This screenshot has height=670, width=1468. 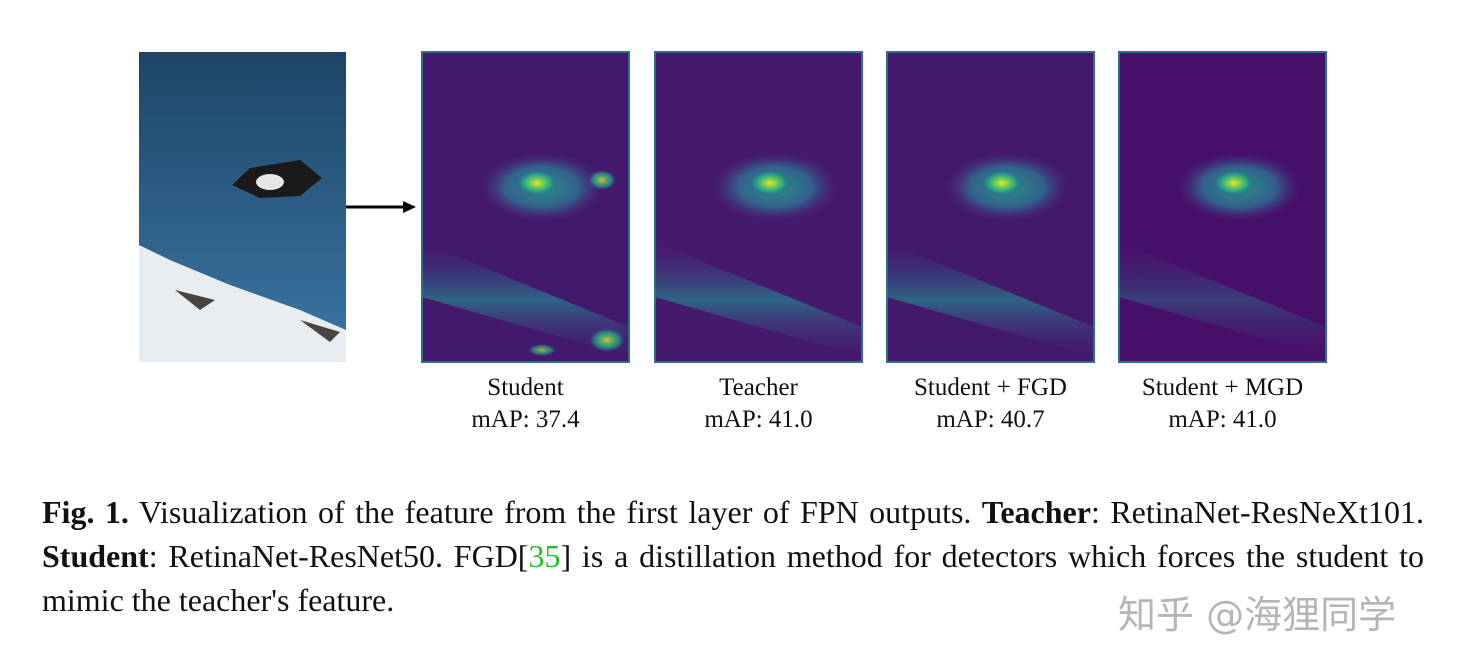 I want to click on caption-bold: Teacher, so click(x=1036, y=512).